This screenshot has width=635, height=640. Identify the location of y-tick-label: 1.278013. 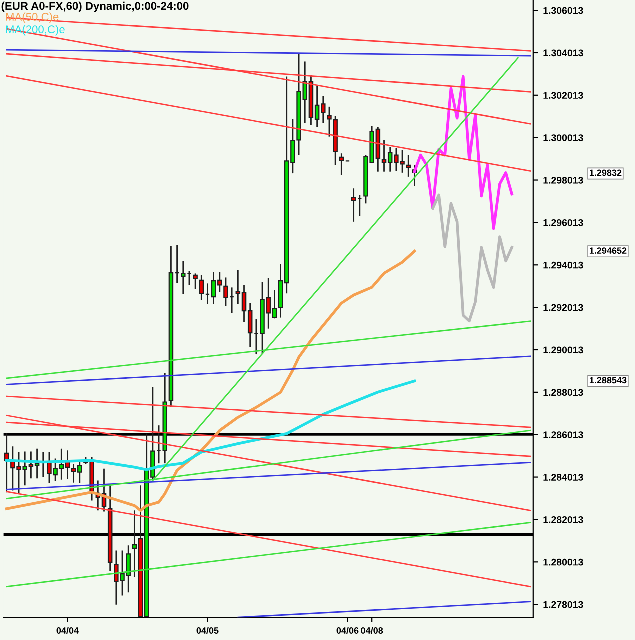
(564, 604).